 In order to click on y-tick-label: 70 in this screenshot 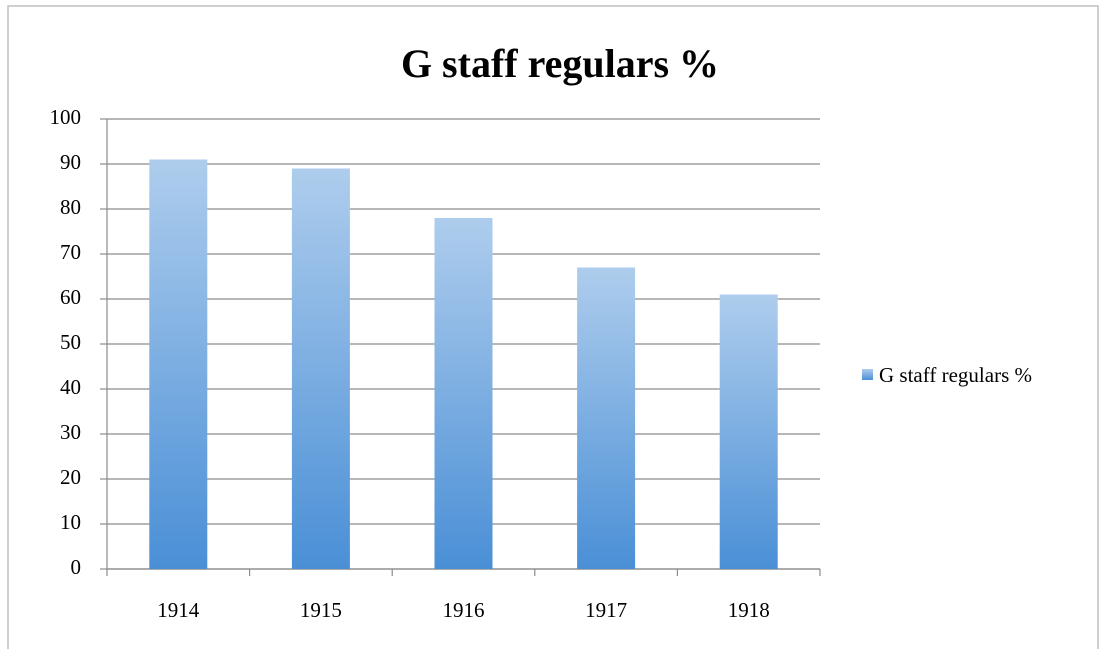, I will do `click(70, 252)`.